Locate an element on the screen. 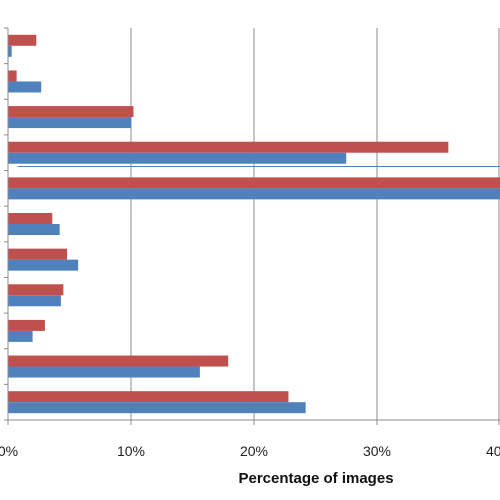 This screenshot has height=500, width=500. bar-series1-cat1 is located at coordinates (22, 40).